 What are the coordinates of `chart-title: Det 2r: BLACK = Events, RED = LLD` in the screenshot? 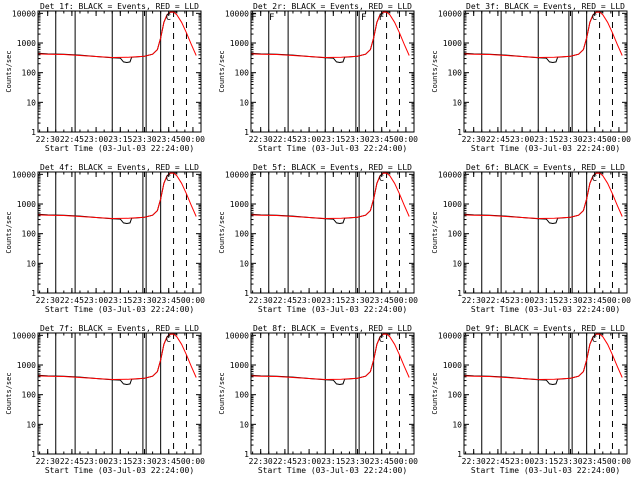 It's located at (332, 6).